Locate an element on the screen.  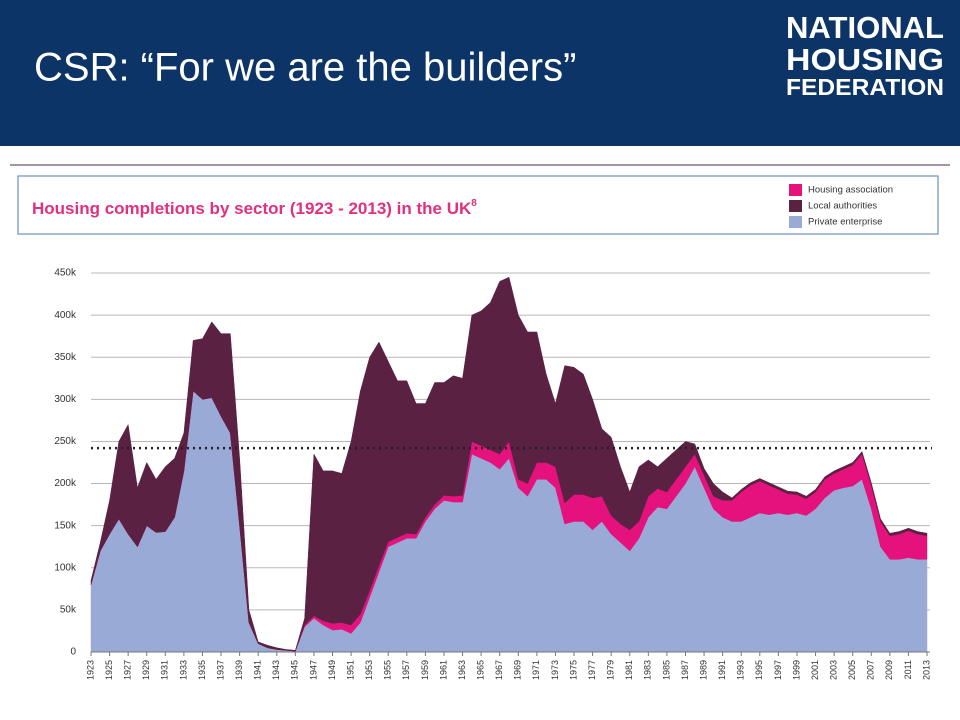
x-tick-label: 1931 is located at coordinates (165, 670).